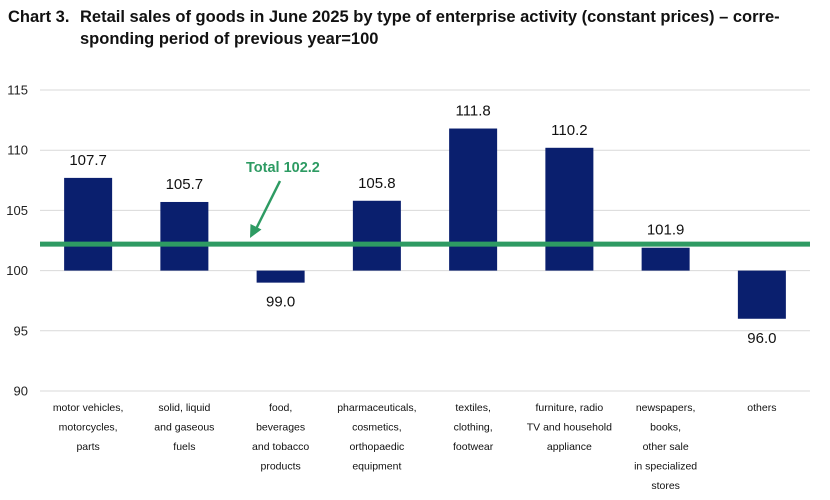 This screenshot has height=500, width=830. What do you see at coordinates (17, 90) in the screenshot?
I see `y-tick-label: 115` at bounding box center [17, 90].